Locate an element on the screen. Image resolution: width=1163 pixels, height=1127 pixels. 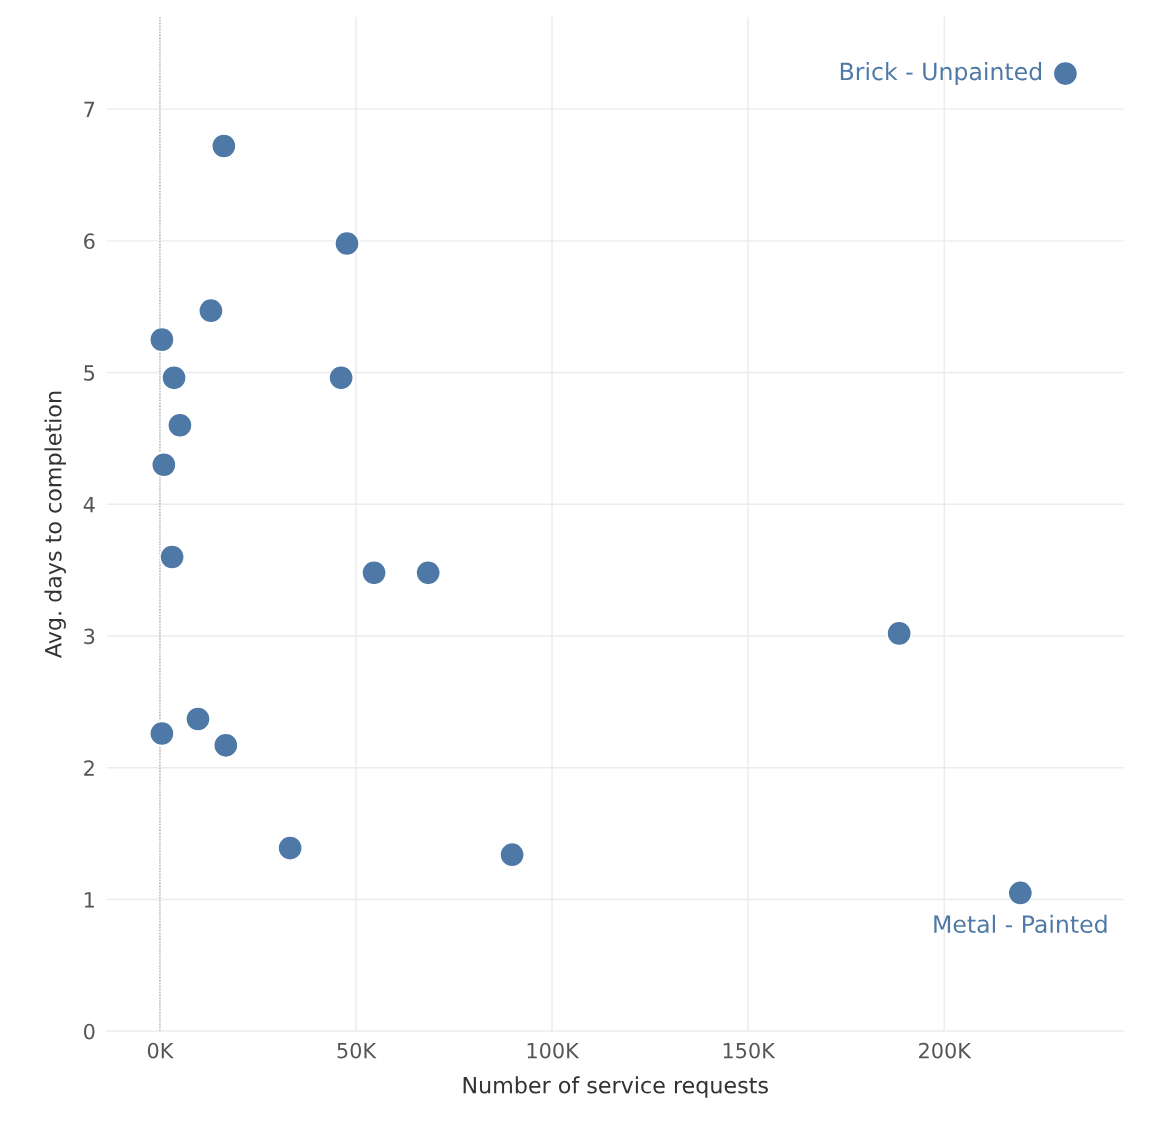
x-tick-label: 100K is located at coordinates (553, 1050).